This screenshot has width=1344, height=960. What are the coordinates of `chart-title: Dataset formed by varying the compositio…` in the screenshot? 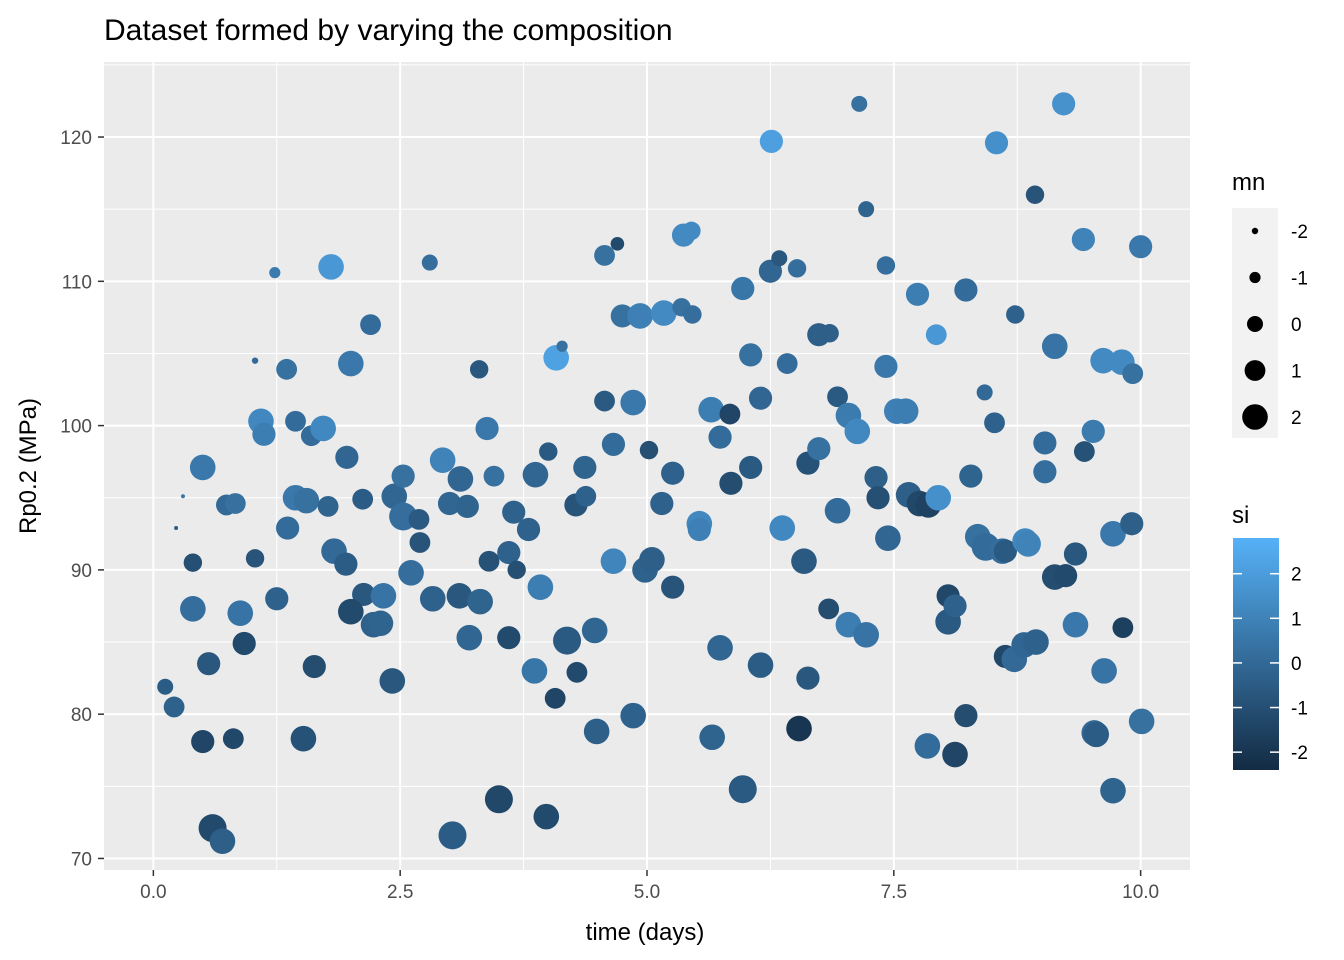 It's located at (388, 30).